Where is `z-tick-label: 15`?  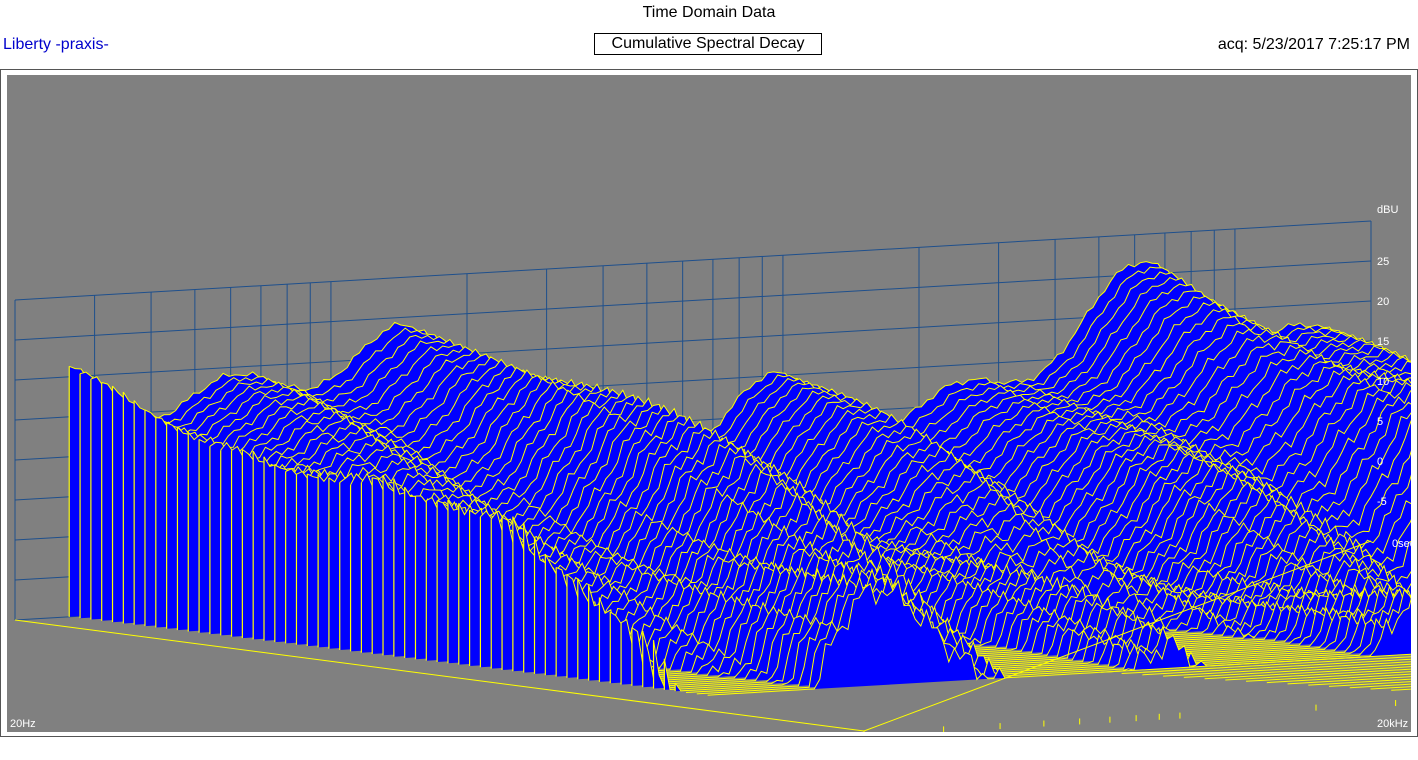
z-tick-label: 15 is located at coordinates (1383, 342).